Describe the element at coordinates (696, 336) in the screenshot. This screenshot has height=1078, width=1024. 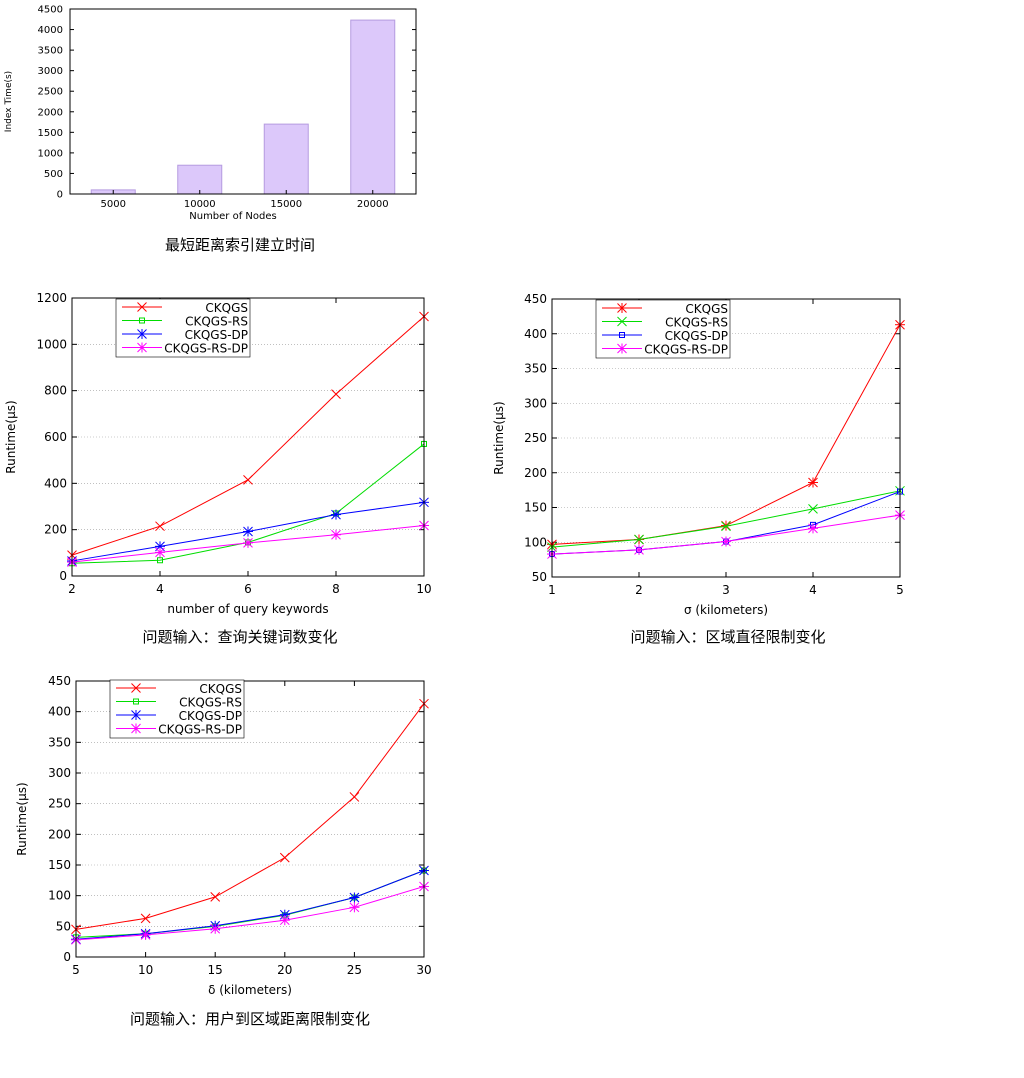
I see `legend-label-CKQGS-DP: CKQGS-DP` at that location.